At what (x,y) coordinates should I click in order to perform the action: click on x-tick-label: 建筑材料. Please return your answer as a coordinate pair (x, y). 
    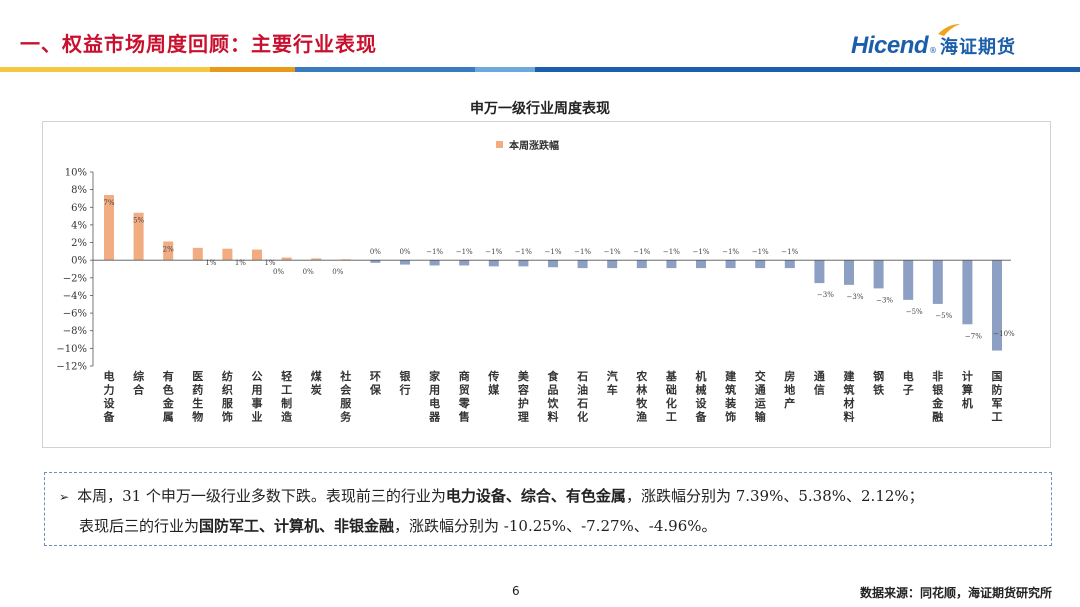
    Looking at the image, I should click on (850, 396).